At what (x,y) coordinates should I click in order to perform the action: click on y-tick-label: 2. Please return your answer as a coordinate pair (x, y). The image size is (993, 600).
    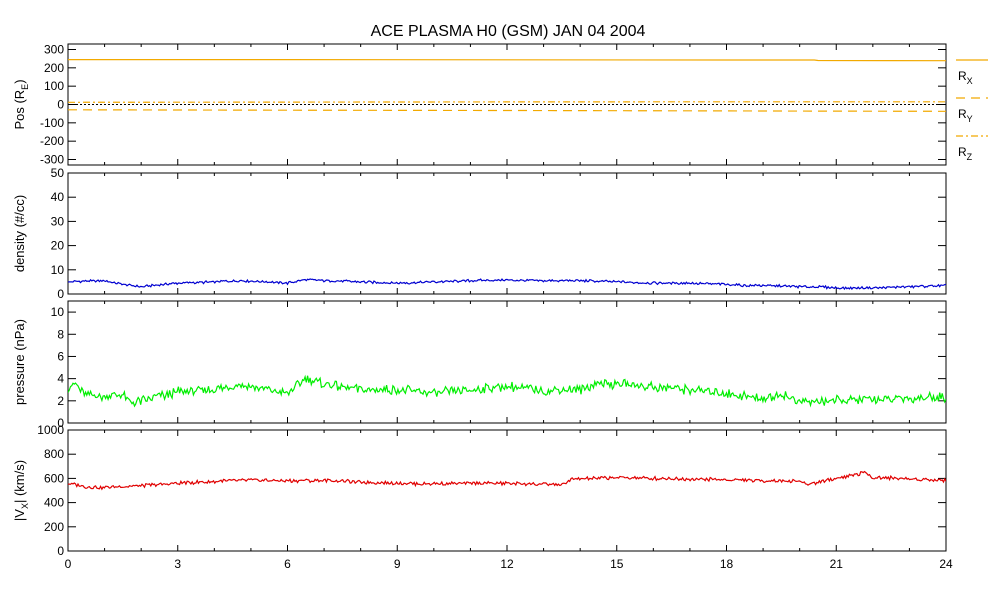
    Looking at the image, I should click on (60, 401).